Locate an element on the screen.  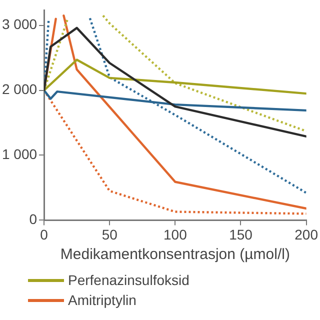
x-tick-label: 0 is located at coordinates (44, 234).